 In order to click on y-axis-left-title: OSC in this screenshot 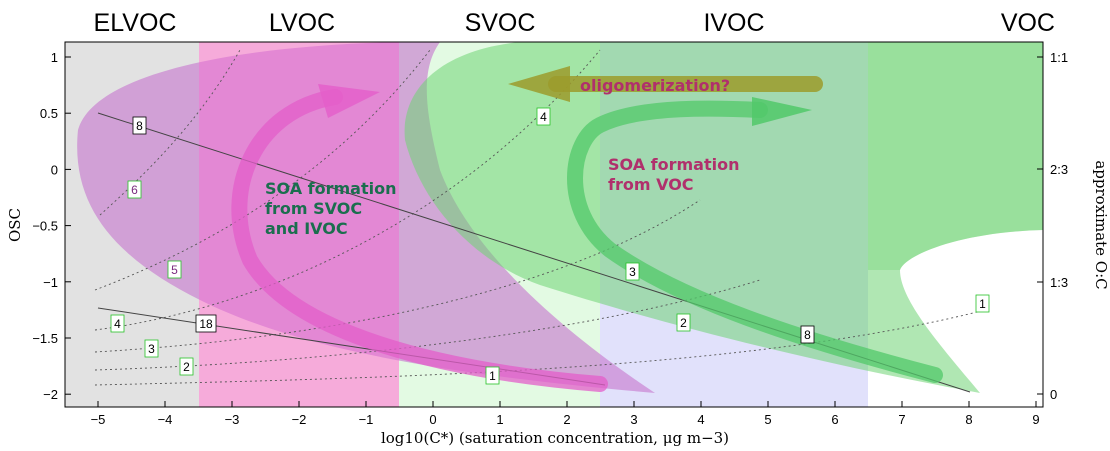, I will do `click(15, 225)`.